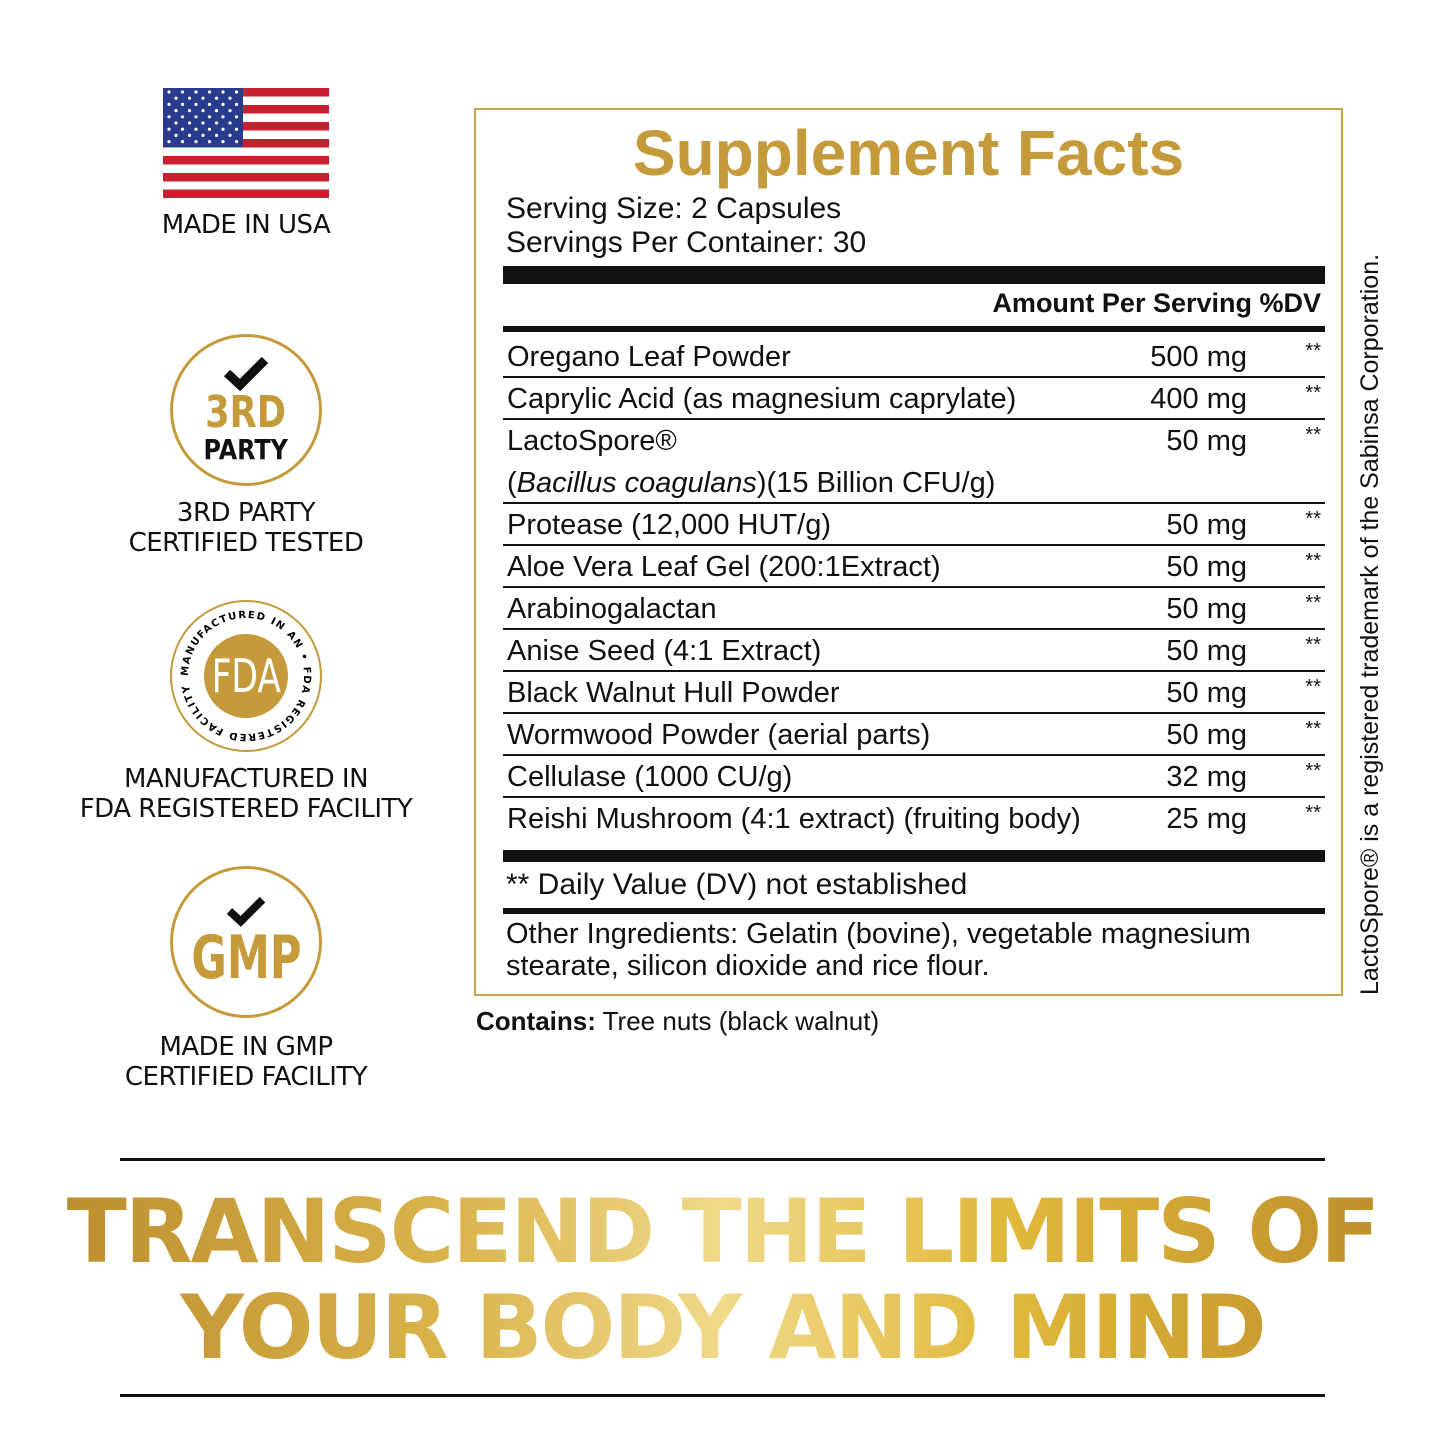 This screenshot has height=1445, width=1445. What do you see at coordinates (762, 399) in the screenshot?
I see `ingredient-name: Caprylic Acid (as magnesium caprylate)` at bounding box center [762, 399].